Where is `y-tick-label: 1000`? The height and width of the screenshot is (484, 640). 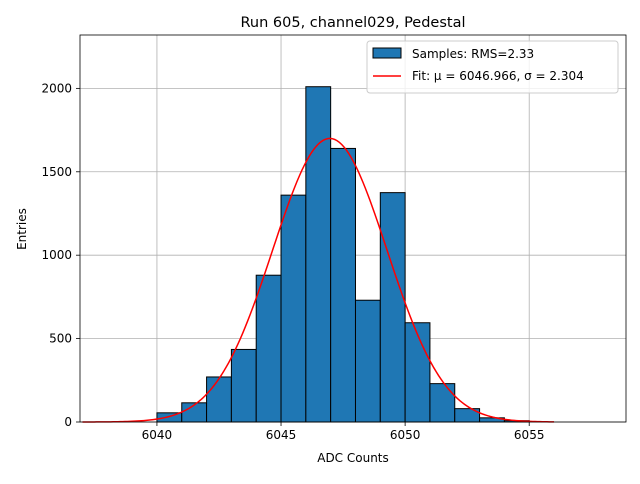
y-tick-label: 1000 is located at coordinates (56, 255).